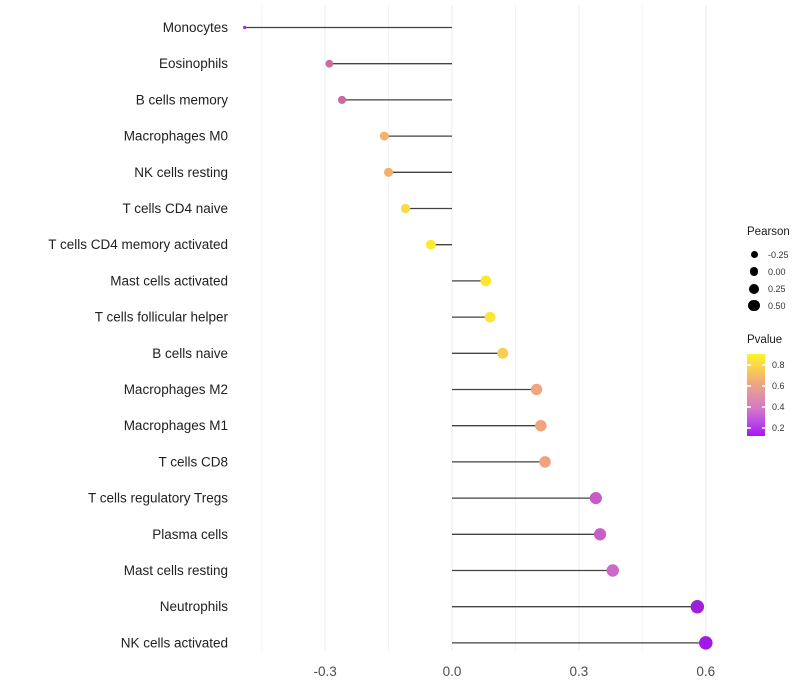 This screenshot has width=800, height=700. What do you see at coordinates (777, 305) in the screenshot?
I see `legend-size-label: 0.50` at bounding box center [777, 305].